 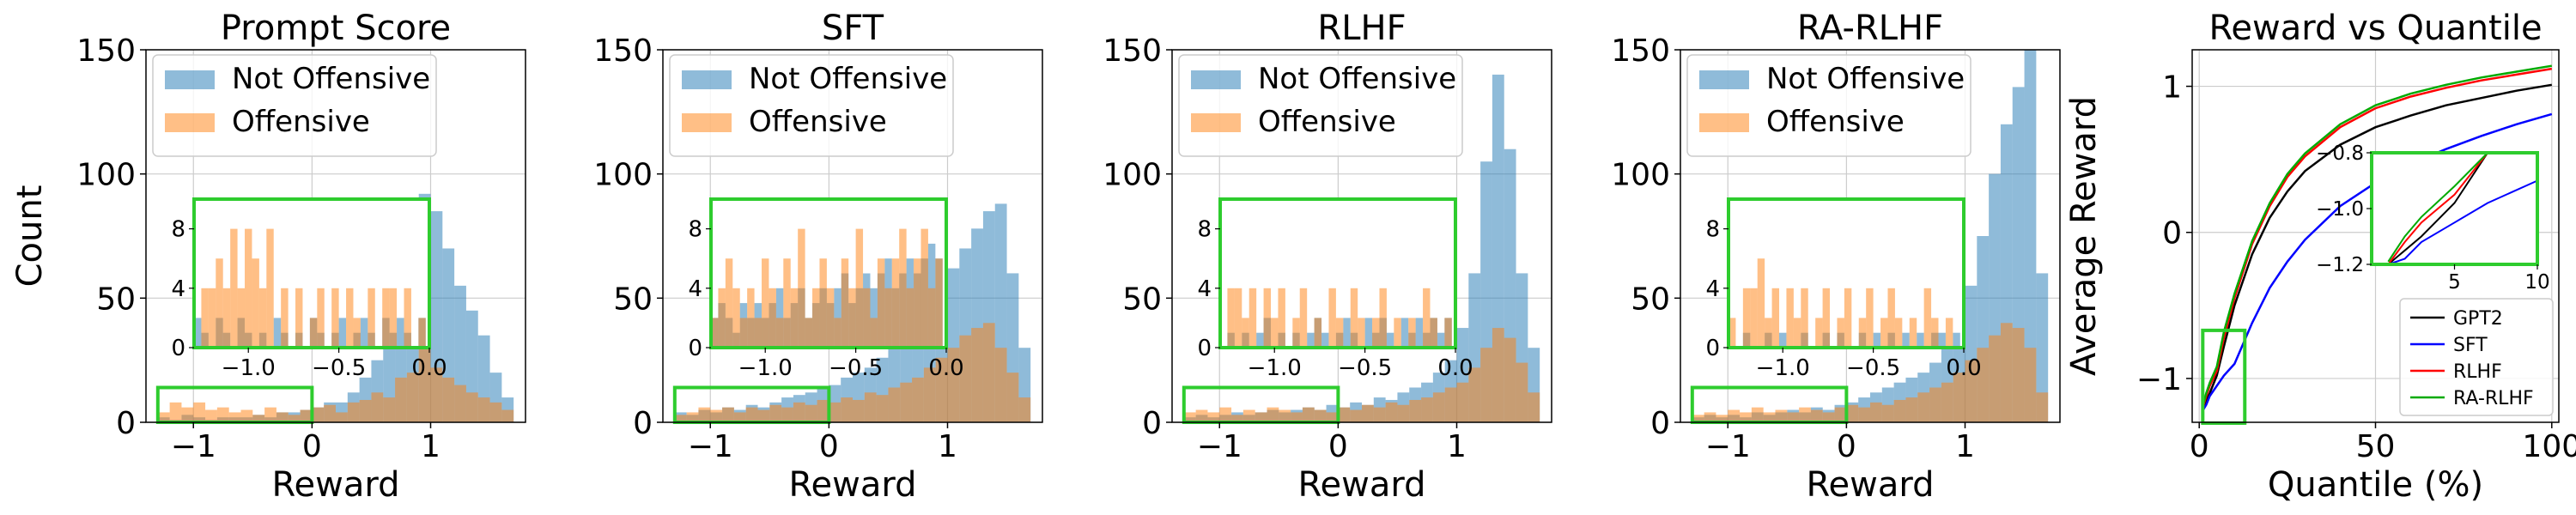 I want to click on inset-y-tick-label: 4, so click(x=695, y=289).